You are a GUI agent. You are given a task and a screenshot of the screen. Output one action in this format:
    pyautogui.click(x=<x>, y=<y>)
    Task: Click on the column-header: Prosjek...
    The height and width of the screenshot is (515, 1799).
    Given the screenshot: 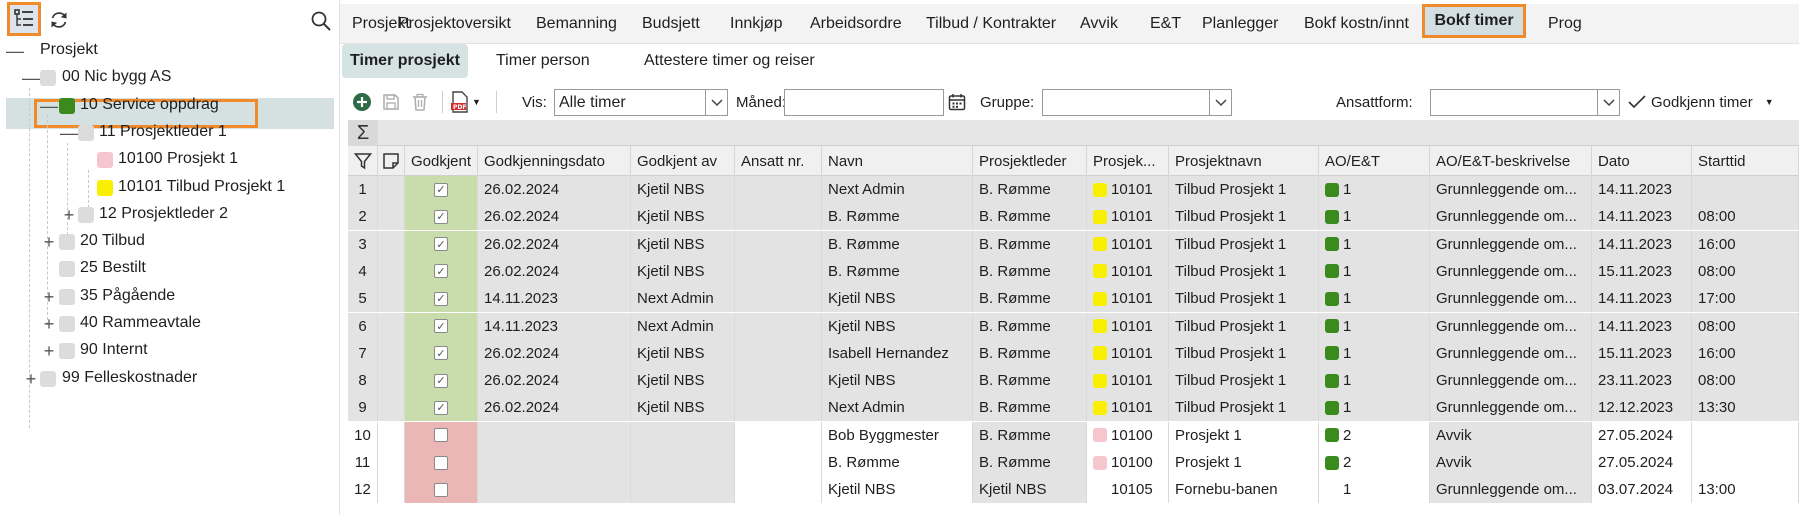 What is the action you would take?
    pyautogui.click(x=1128, y=161)
    